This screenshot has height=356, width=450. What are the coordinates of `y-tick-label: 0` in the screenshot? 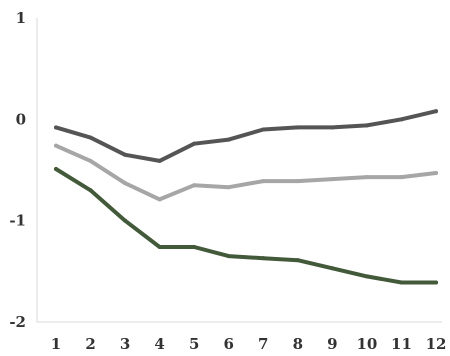 It's located at (21, 119).